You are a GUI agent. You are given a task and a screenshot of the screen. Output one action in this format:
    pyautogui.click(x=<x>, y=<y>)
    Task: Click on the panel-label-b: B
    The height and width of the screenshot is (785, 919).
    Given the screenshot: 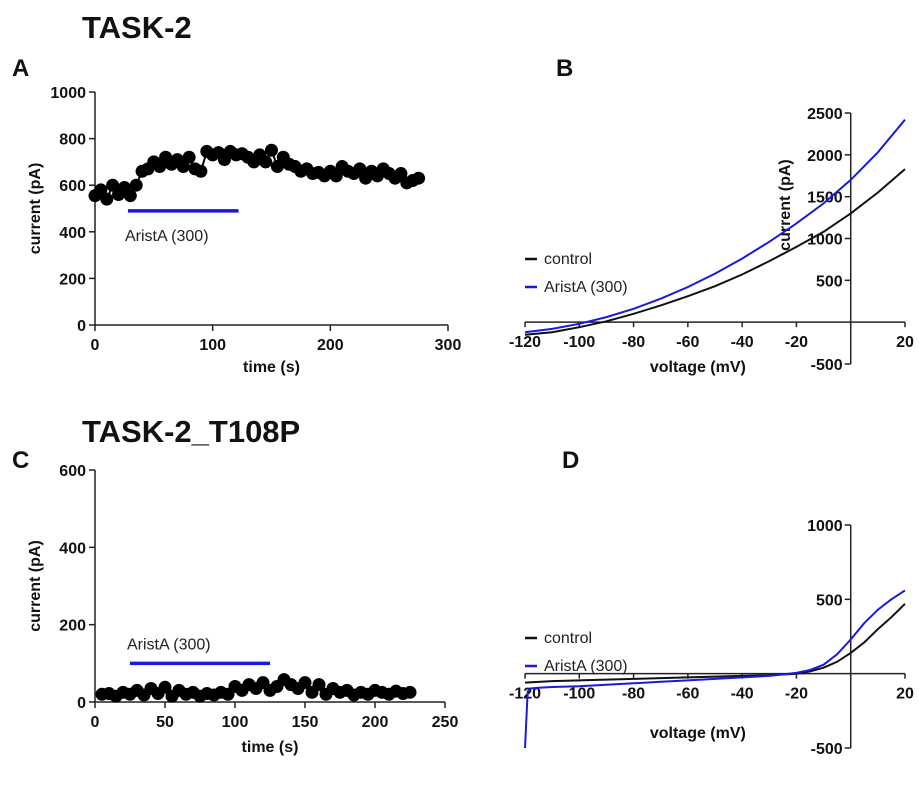 What is the action you would take?
    pyautogui.click(x=564, y=68)
    